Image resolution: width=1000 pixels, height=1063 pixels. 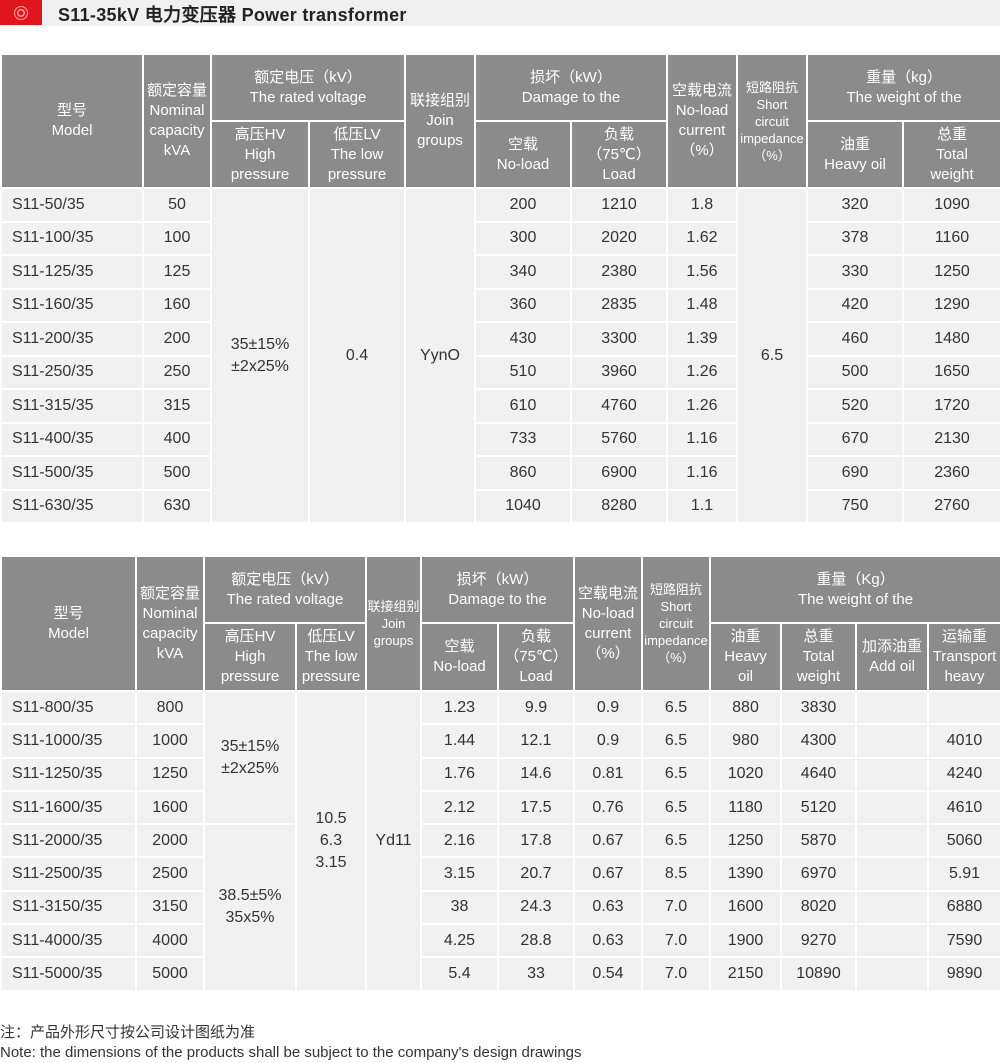 What do you see at coordinates (536, 841) in the screenshot?
I see `cell-load-loss: 17.8` at bounding box center [536, 841].